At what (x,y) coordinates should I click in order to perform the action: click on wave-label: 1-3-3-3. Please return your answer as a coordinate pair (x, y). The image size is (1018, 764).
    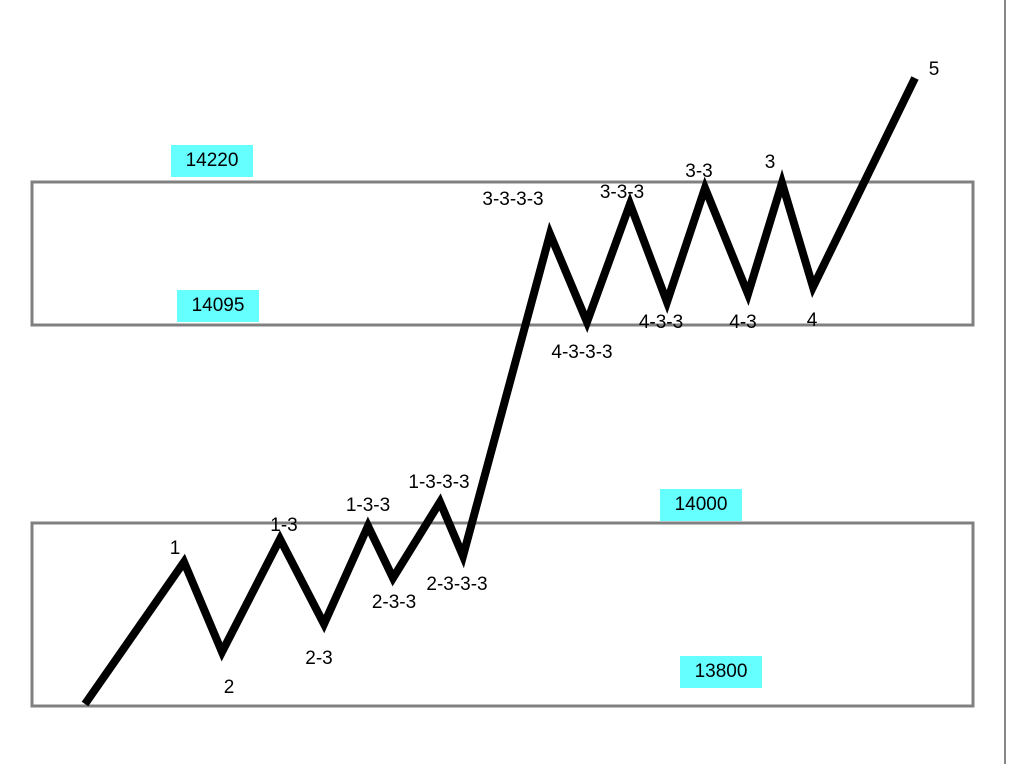
    Looking at the image, I should click on (439, 482).